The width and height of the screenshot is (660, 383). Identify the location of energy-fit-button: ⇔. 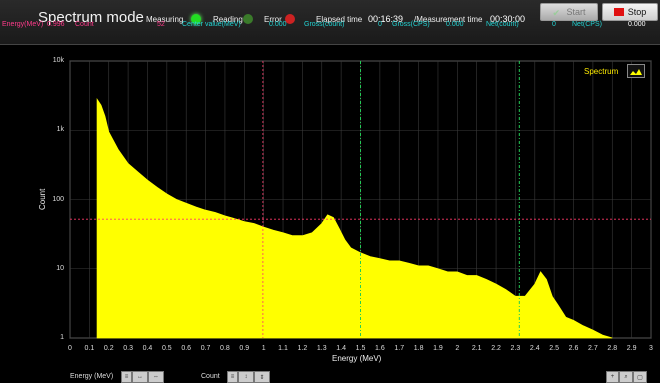
(156, 377).